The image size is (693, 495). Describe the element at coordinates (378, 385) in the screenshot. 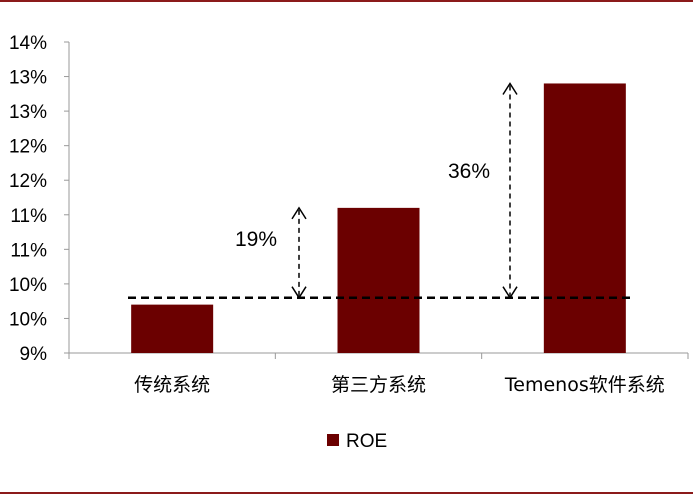

I see `x-tick-label: 第三方系统` at that location.